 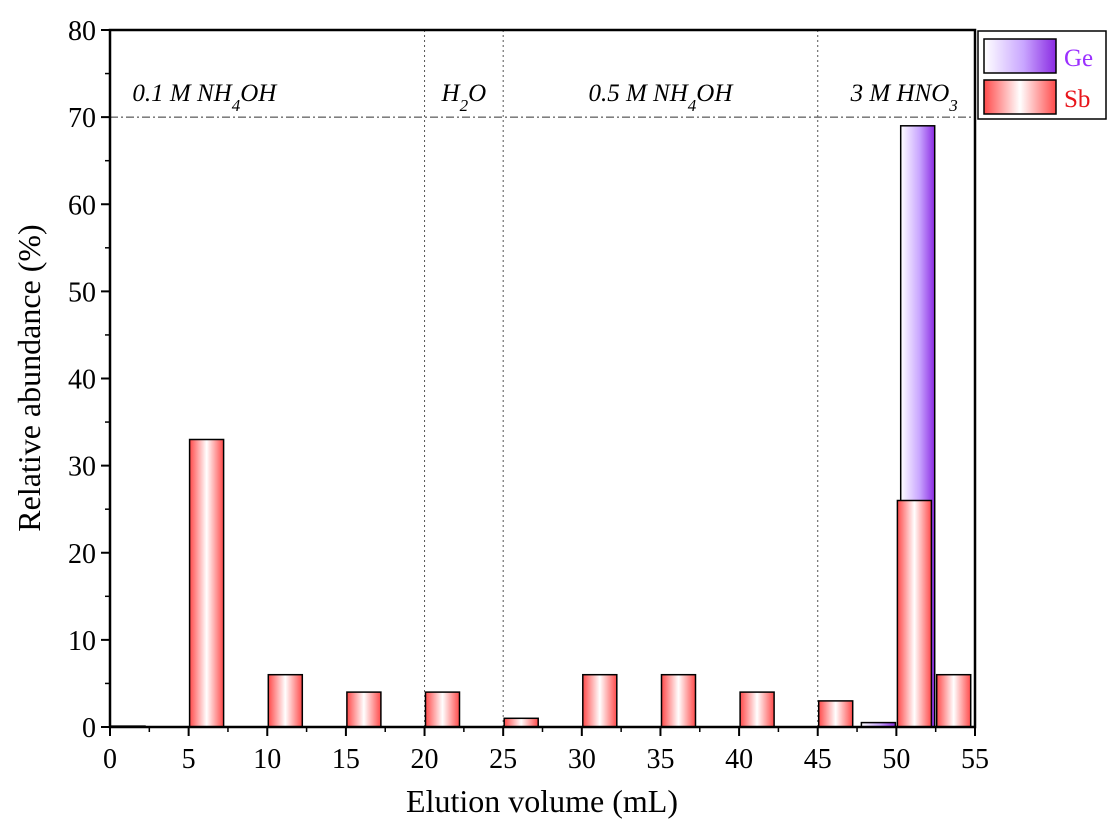 I want to click on x-tick-label-0: 0, so click(x=110, y=759).